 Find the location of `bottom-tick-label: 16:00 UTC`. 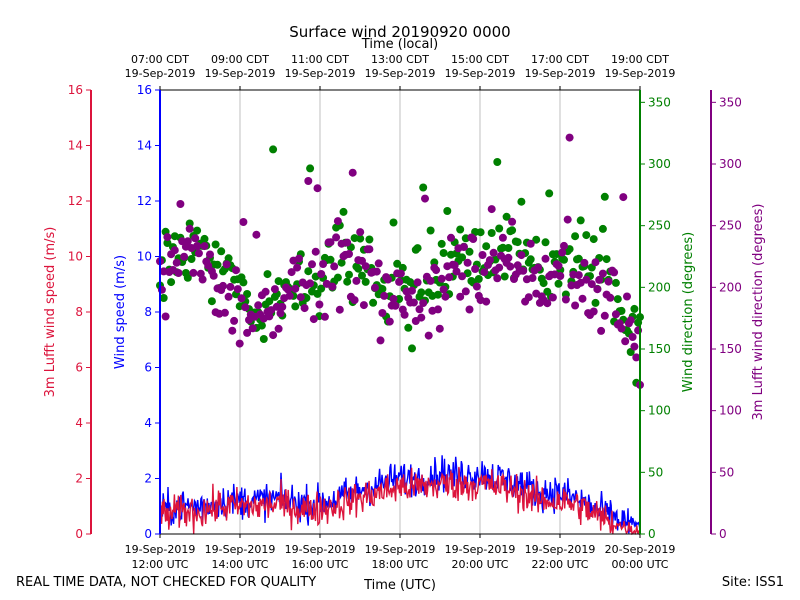

bottom-tick-label: 16:00 UTC is located at coordinates (319, 564).